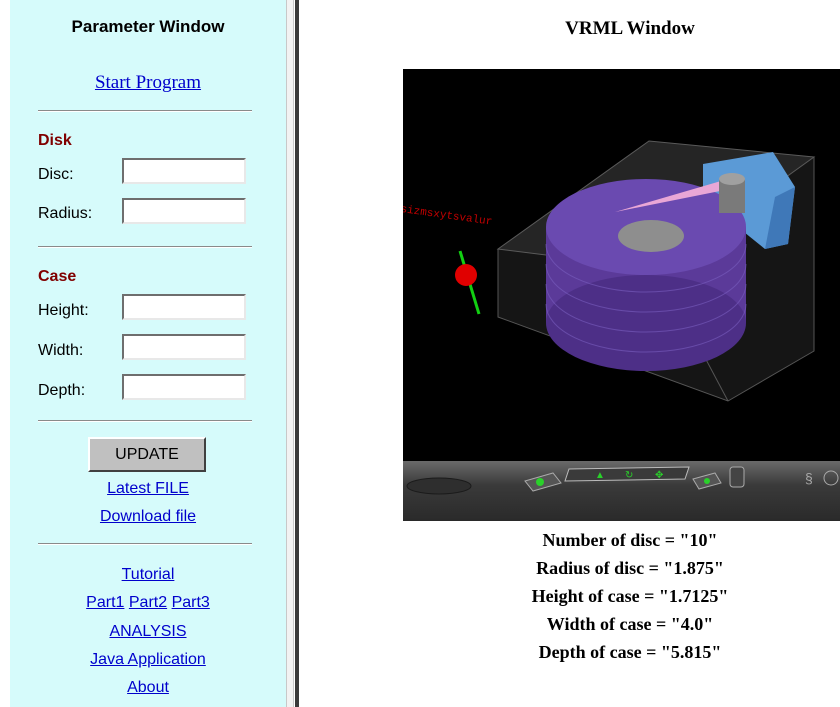  I want to click on part3-link: Part3, so click(190, 602).